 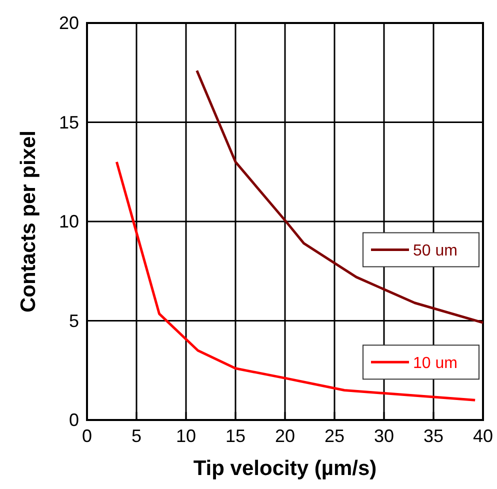 I want to click on x-tick-label: 0, so click(x=87, y=436).